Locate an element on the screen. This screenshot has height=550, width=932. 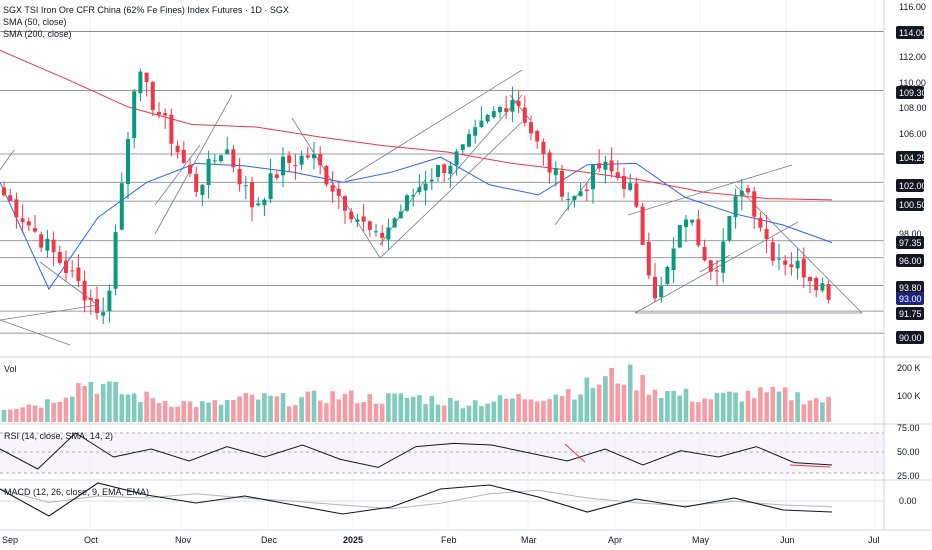
level-label-109-30: 109.30 is located at coordinates (913, 93).